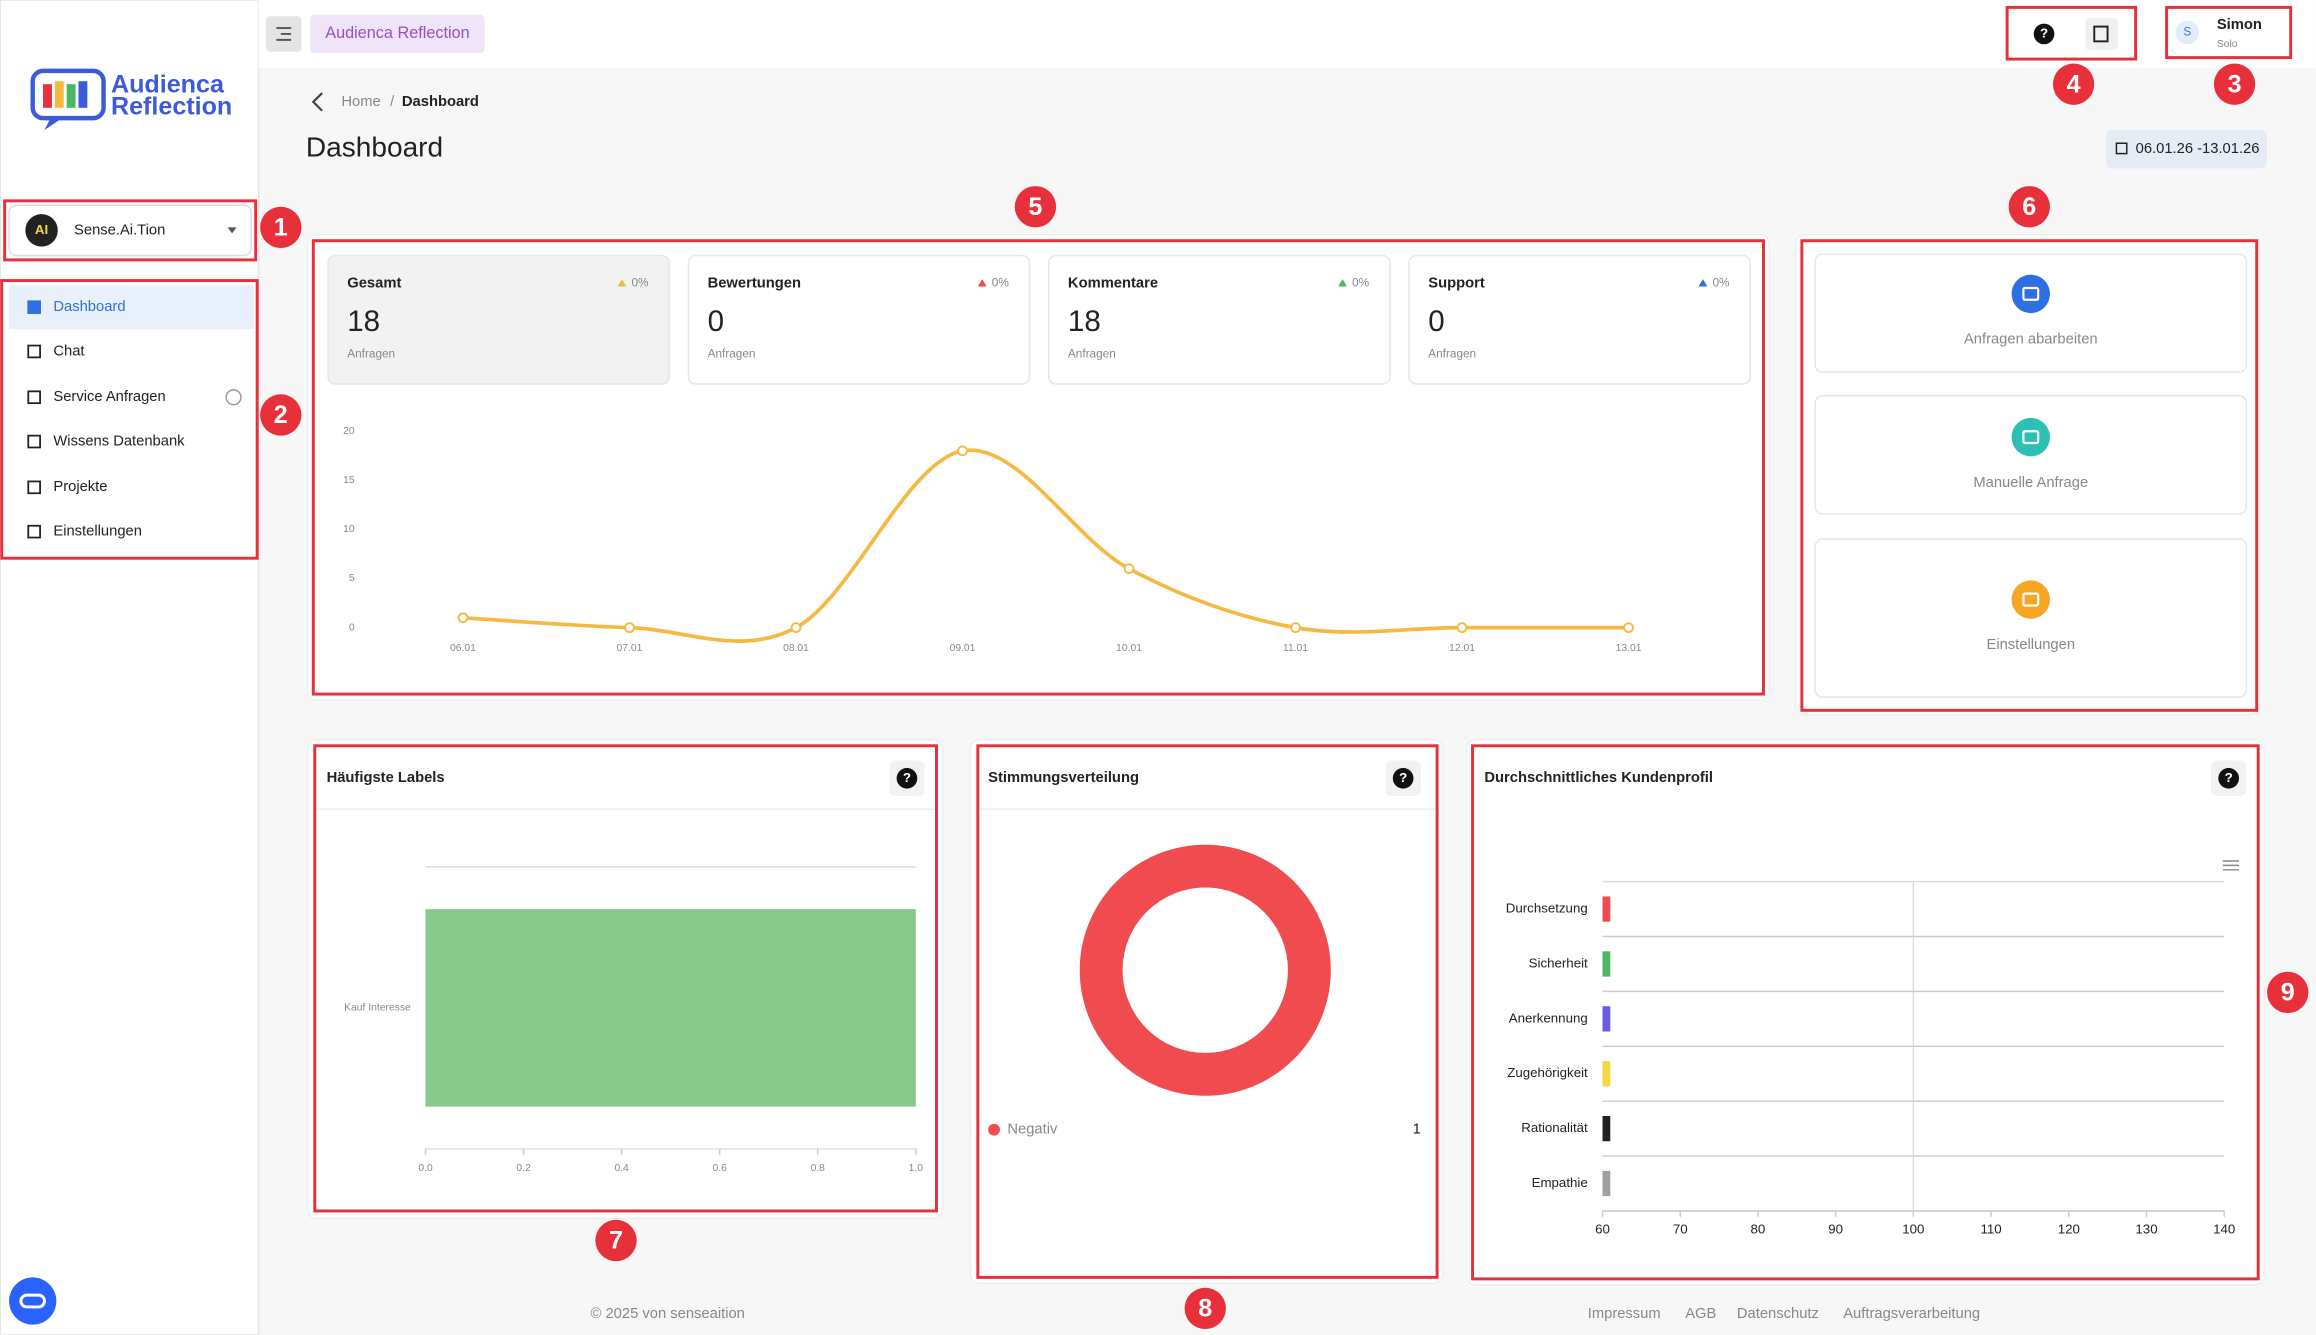  What do you see at coordinates (360, 102) in the screenshot?
I see `breadcrumb-link: Home` at bounding box center [360, 102].